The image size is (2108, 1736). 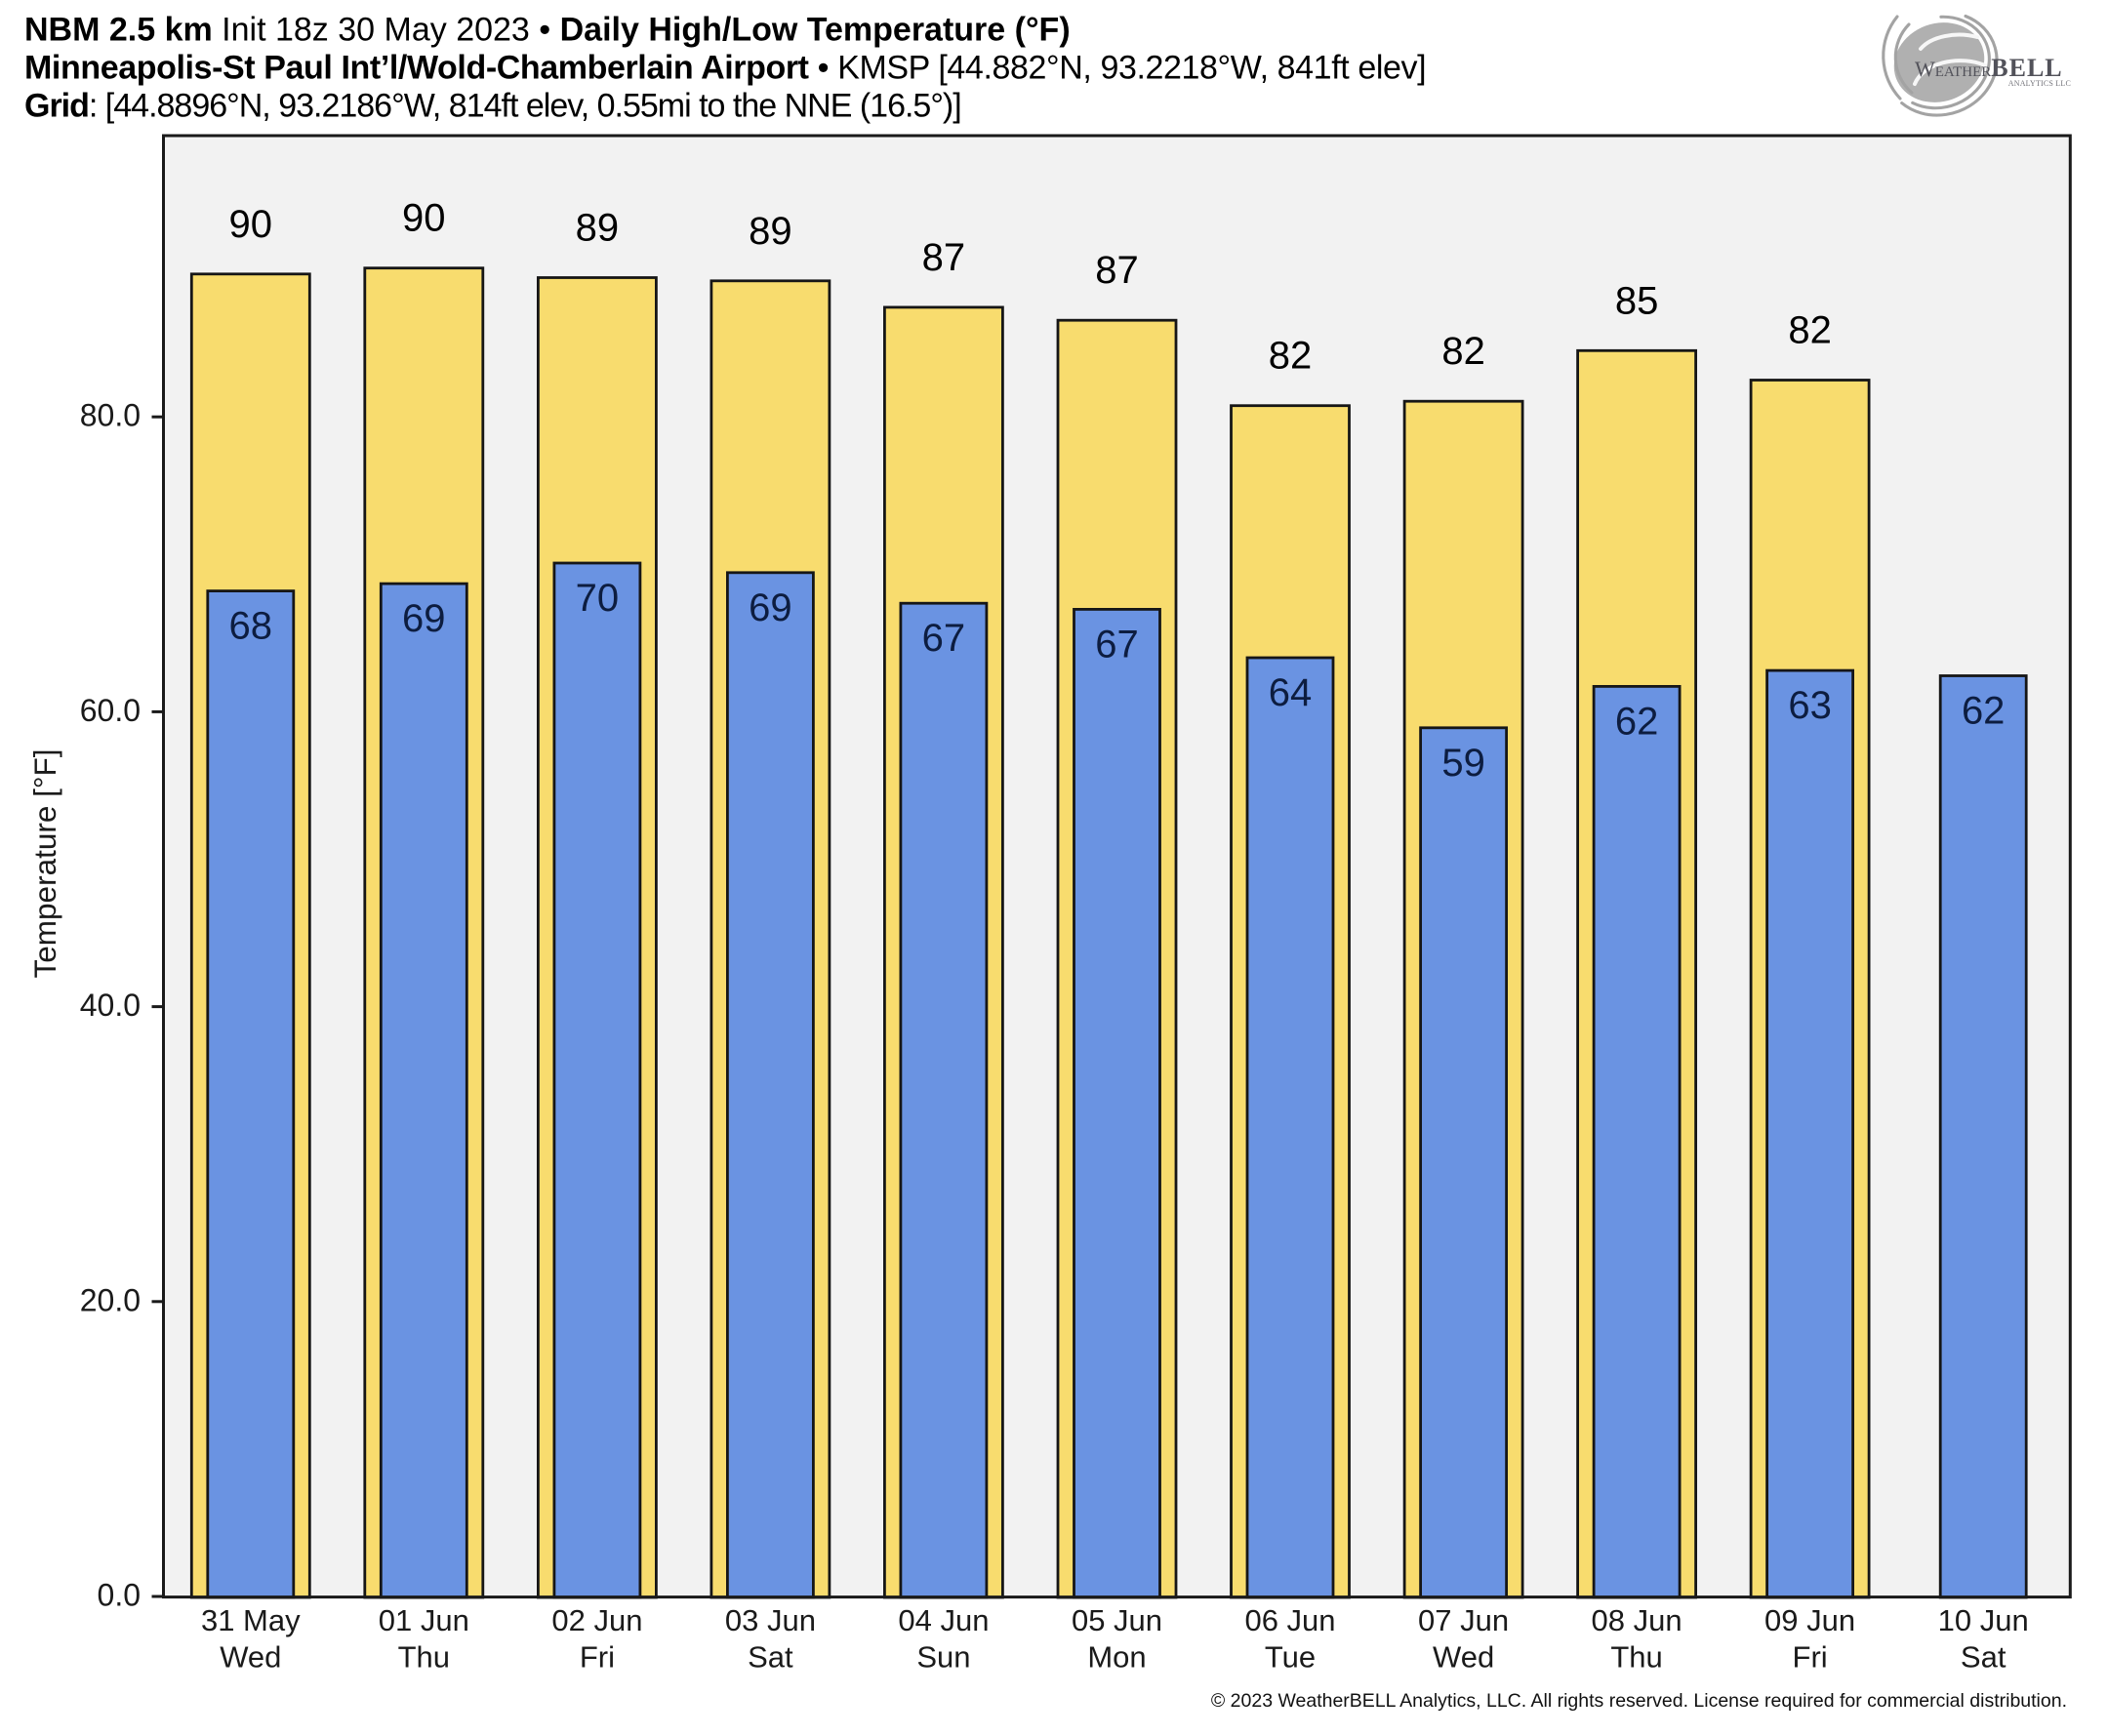 What do you see at coordinates (1289, 1620) in the screenshot?
I see `svg-text: 06 Jun` at bounding box center [1289, 1620].